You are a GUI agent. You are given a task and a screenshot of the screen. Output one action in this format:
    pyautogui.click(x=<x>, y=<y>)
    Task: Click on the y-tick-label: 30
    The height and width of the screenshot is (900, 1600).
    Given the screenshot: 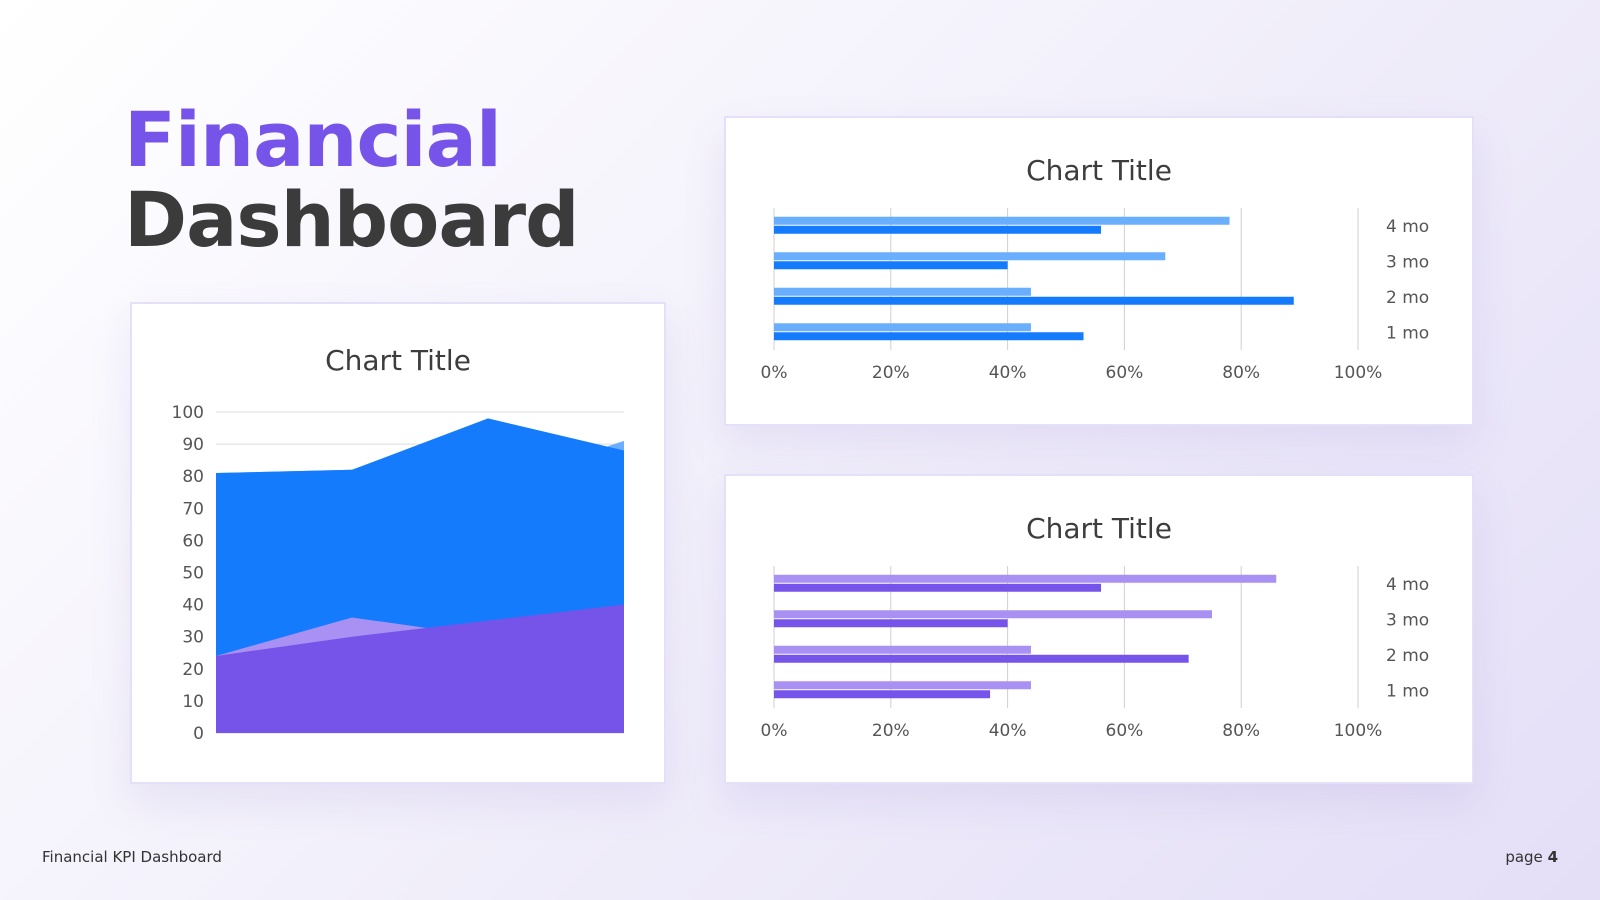 What is the action you would take?
    pyautogui.click(x=193, y=638)
    